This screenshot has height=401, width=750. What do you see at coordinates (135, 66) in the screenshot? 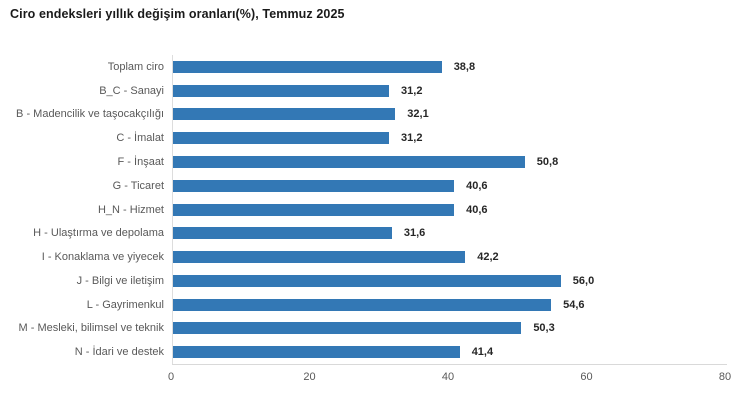
I see `category-label: Toplam ciro` at bounding box center [135, 66].